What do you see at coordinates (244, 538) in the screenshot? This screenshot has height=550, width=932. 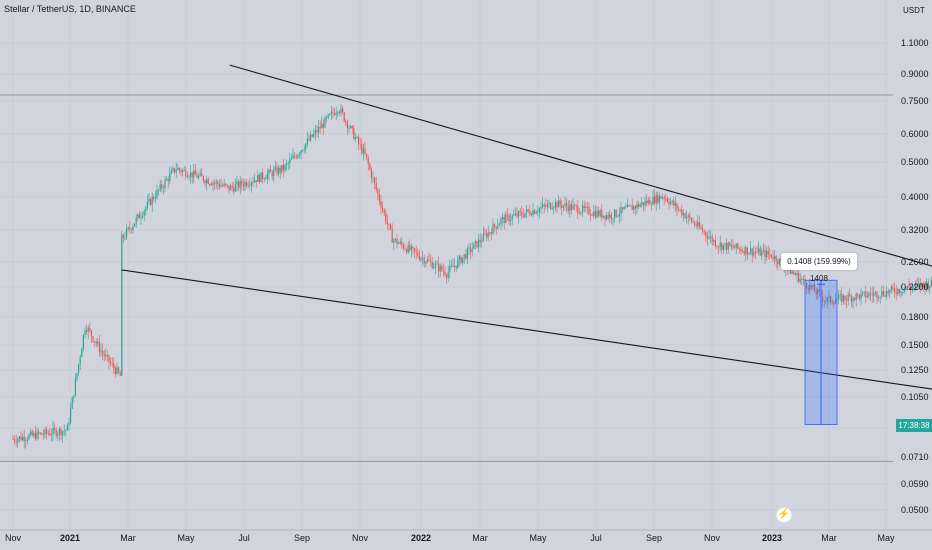 I see `time-tick-label: Jul` at bounding box center [244, 538].